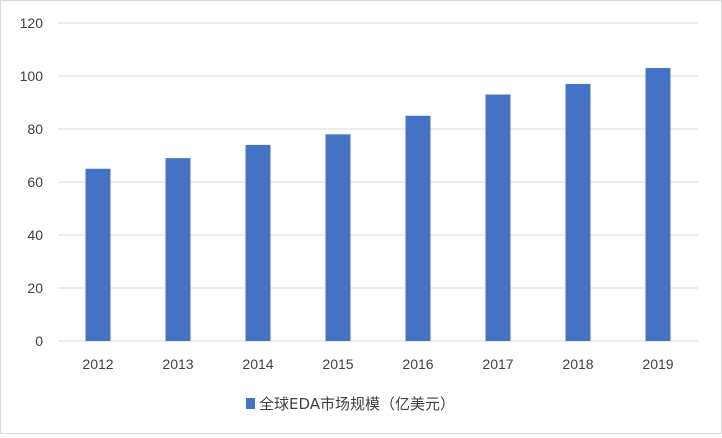  What do you see at coordinates (35, 129) in the screenshot?
I see `y-tick-label: 80` at bounding box center [35, 129].